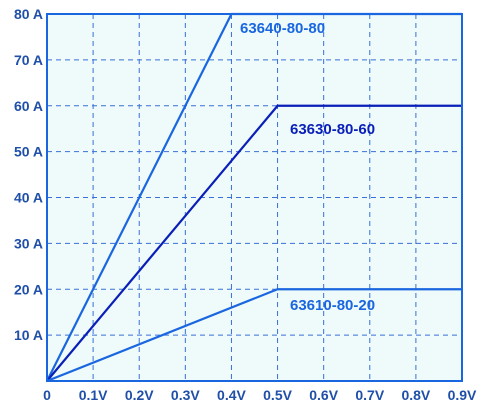 Image resolution: width=485 pixels, height=401 pixels. What do you see at coordinates (415, 394) in the screenshot?
I see `x-tick-label: 0.8V` at bounding box center [415, 394].